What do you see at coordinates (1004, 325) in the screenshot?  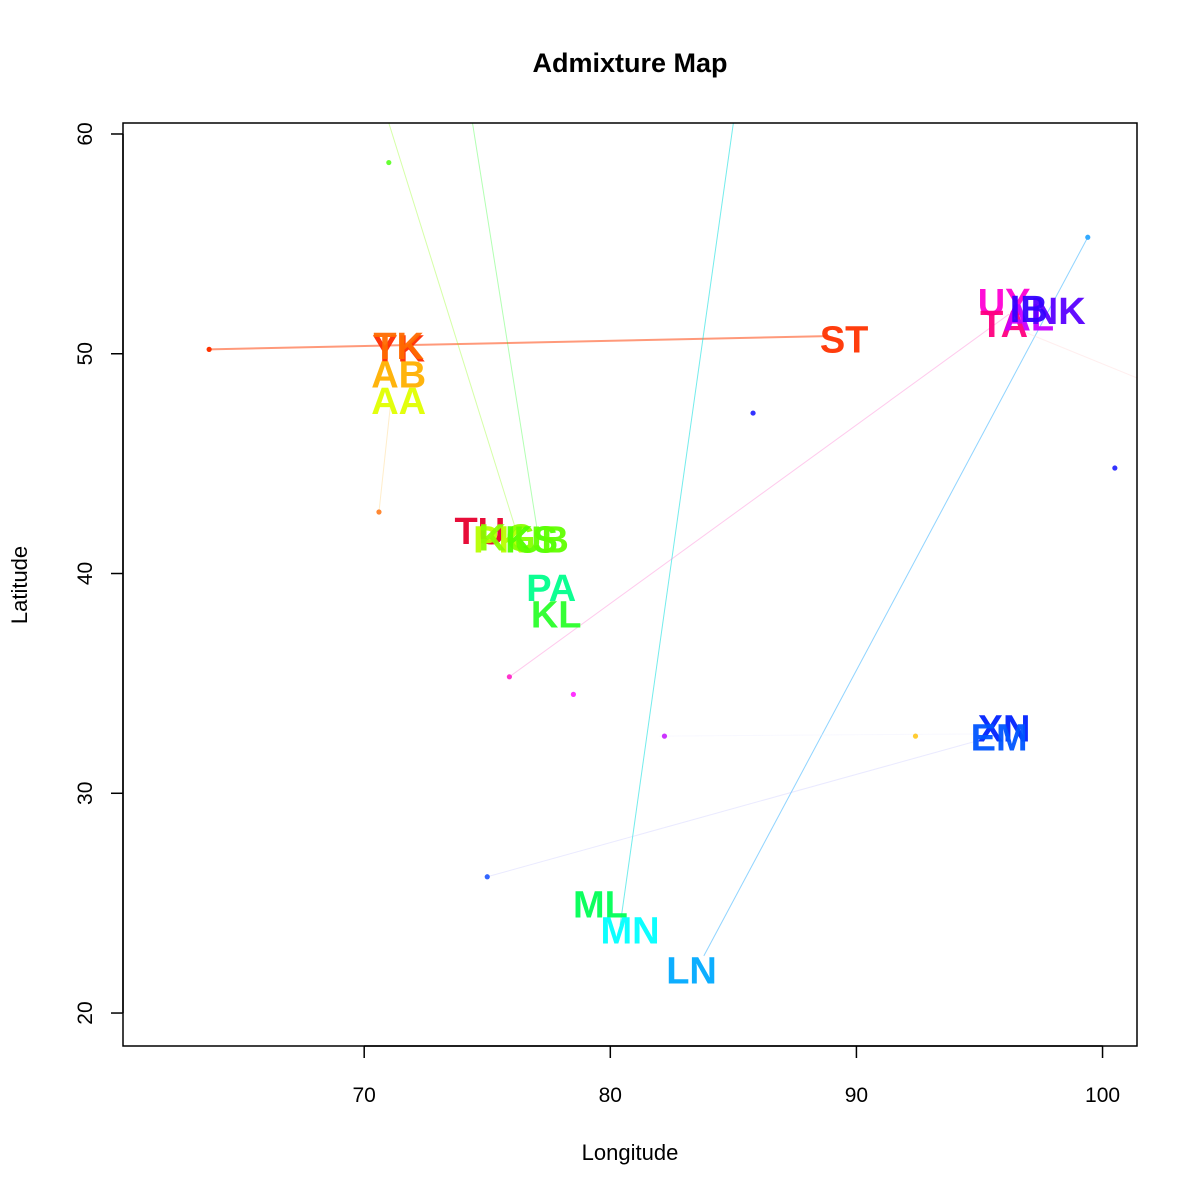 I see `population-label: TA` at bounding box center [1004, 325].